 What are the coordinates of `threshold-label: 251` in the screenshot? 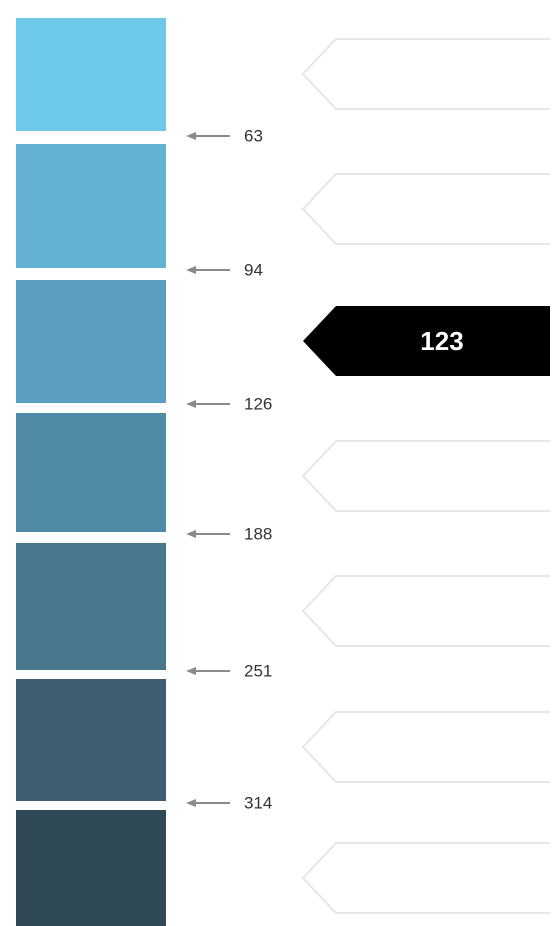 It's located at (258, 671).